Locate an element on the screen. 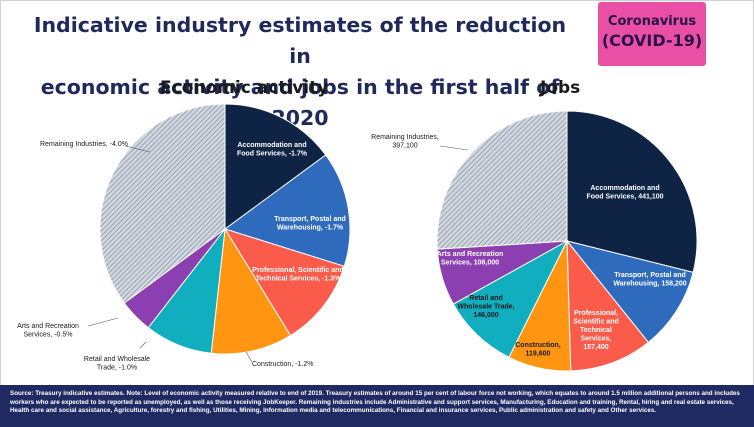 This screenshot has width=754, height=427. coronavirus-badge: Coronavirus (COVID-19) is located at coordinates (652, 34).